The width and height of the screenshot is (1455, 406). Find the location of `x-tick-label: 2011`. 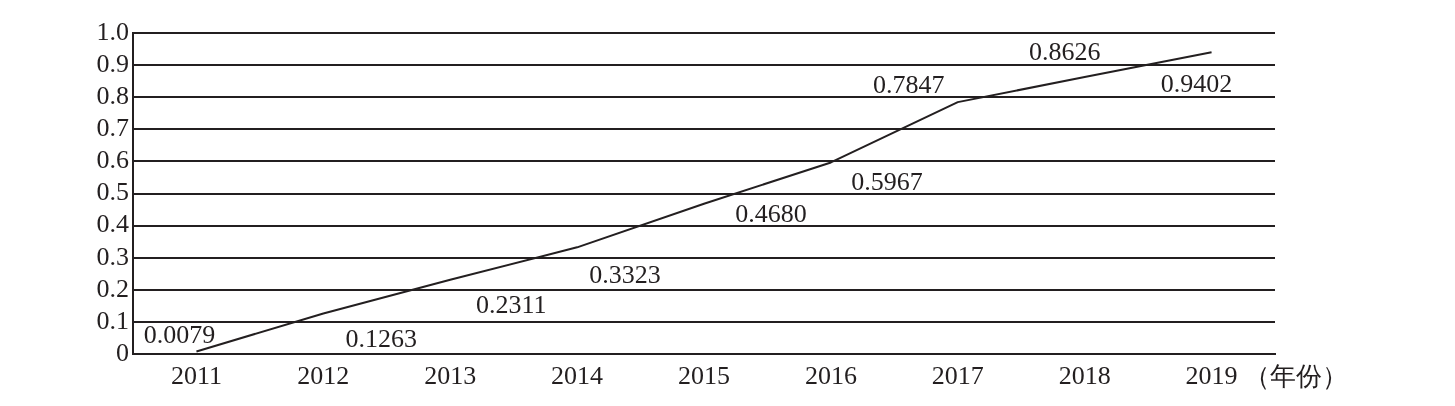

x-tick-label: 2011 is located at coordinates (196, 376).